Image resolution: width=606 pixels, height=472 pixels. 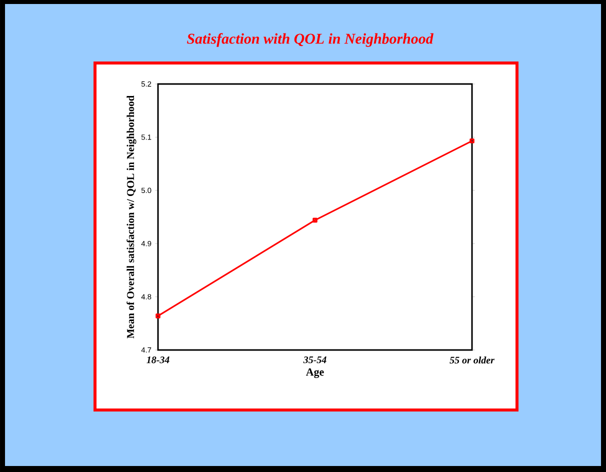 I want to click on y-axis-title: Mean of Overall satisfaction w/ QOL in Neighborhood, so click(x=131, y=216).